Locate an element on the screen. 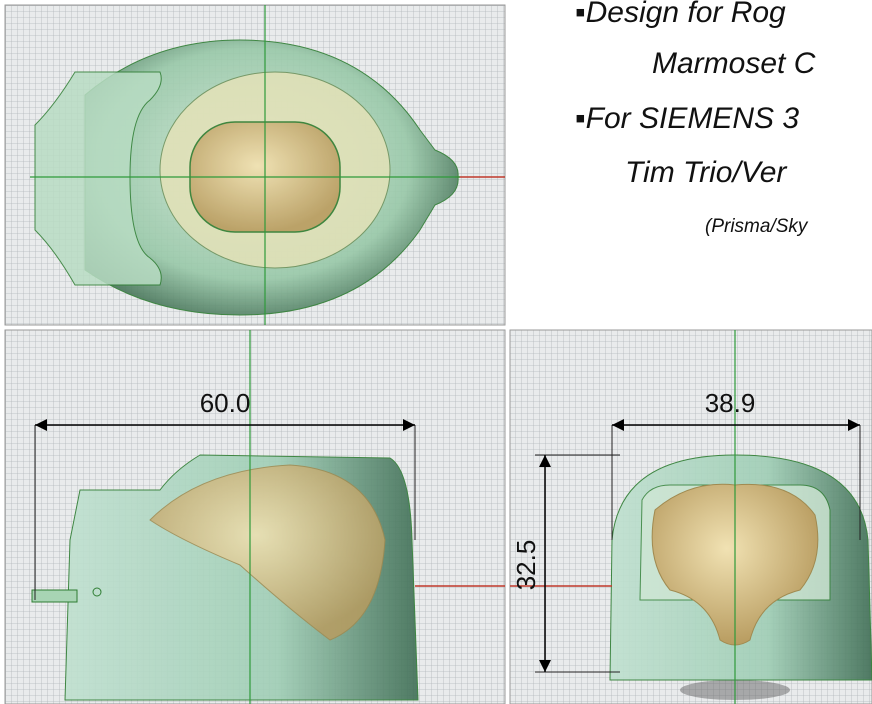 This screenshot has width=872, height=704. note-line: ▪Design for Rog is located at coordinates (680, 14).